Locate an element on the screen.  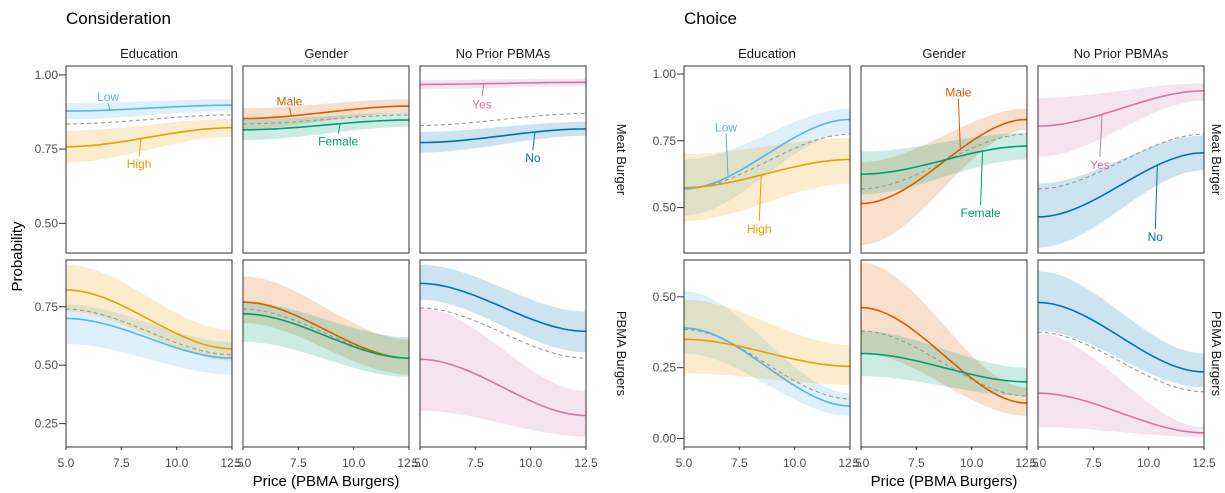
choice-y-tick-label: 0.75 is located at coordinates (665, 141).